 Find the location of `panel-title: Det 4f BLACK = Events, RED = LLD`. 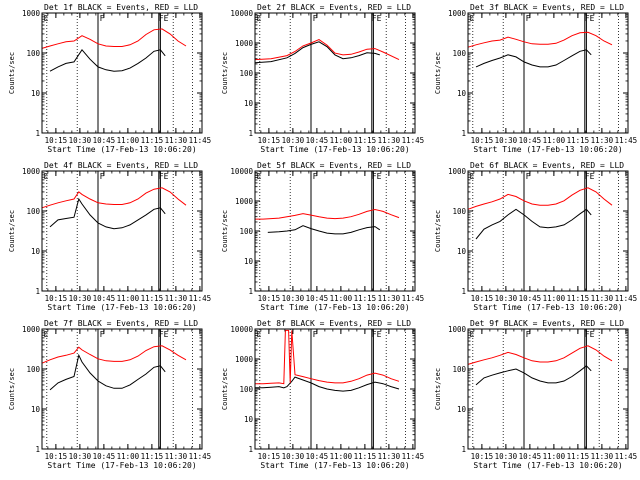

panel-title: Det 4f BLACK = Events, RED = LLD is located at coordinates (121, 165).